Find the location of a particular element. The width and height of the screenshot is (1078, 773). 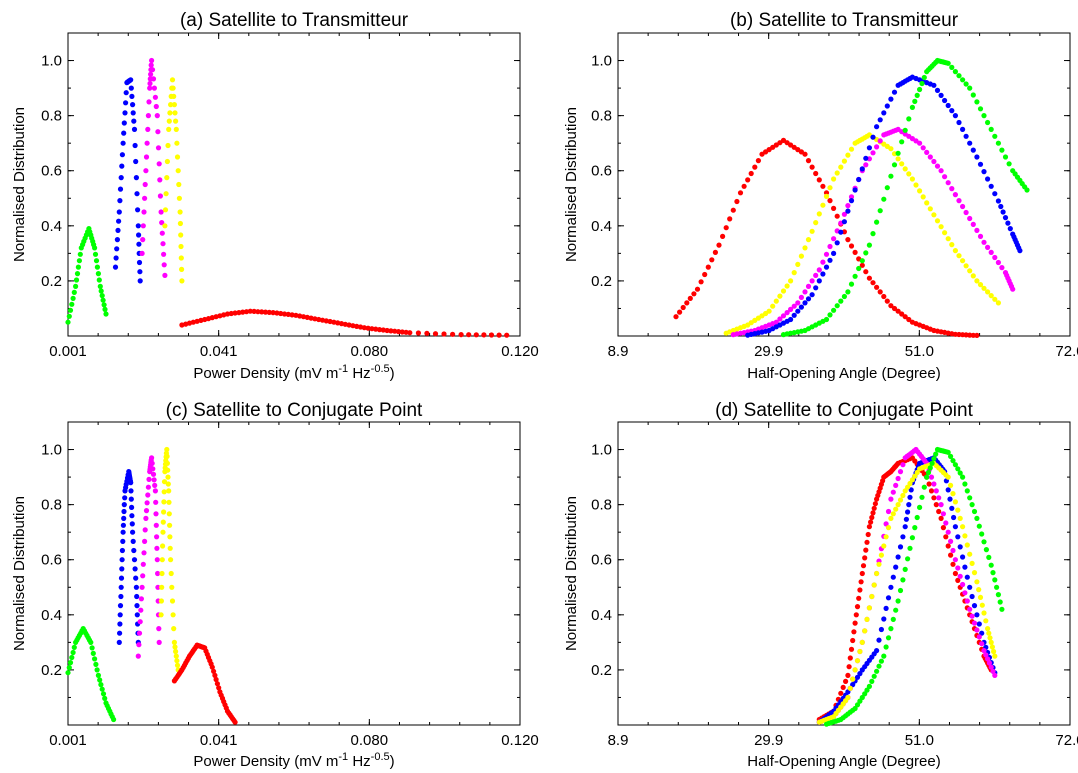

x-tick-label: 0.041 is located at coordinates (219, 740).